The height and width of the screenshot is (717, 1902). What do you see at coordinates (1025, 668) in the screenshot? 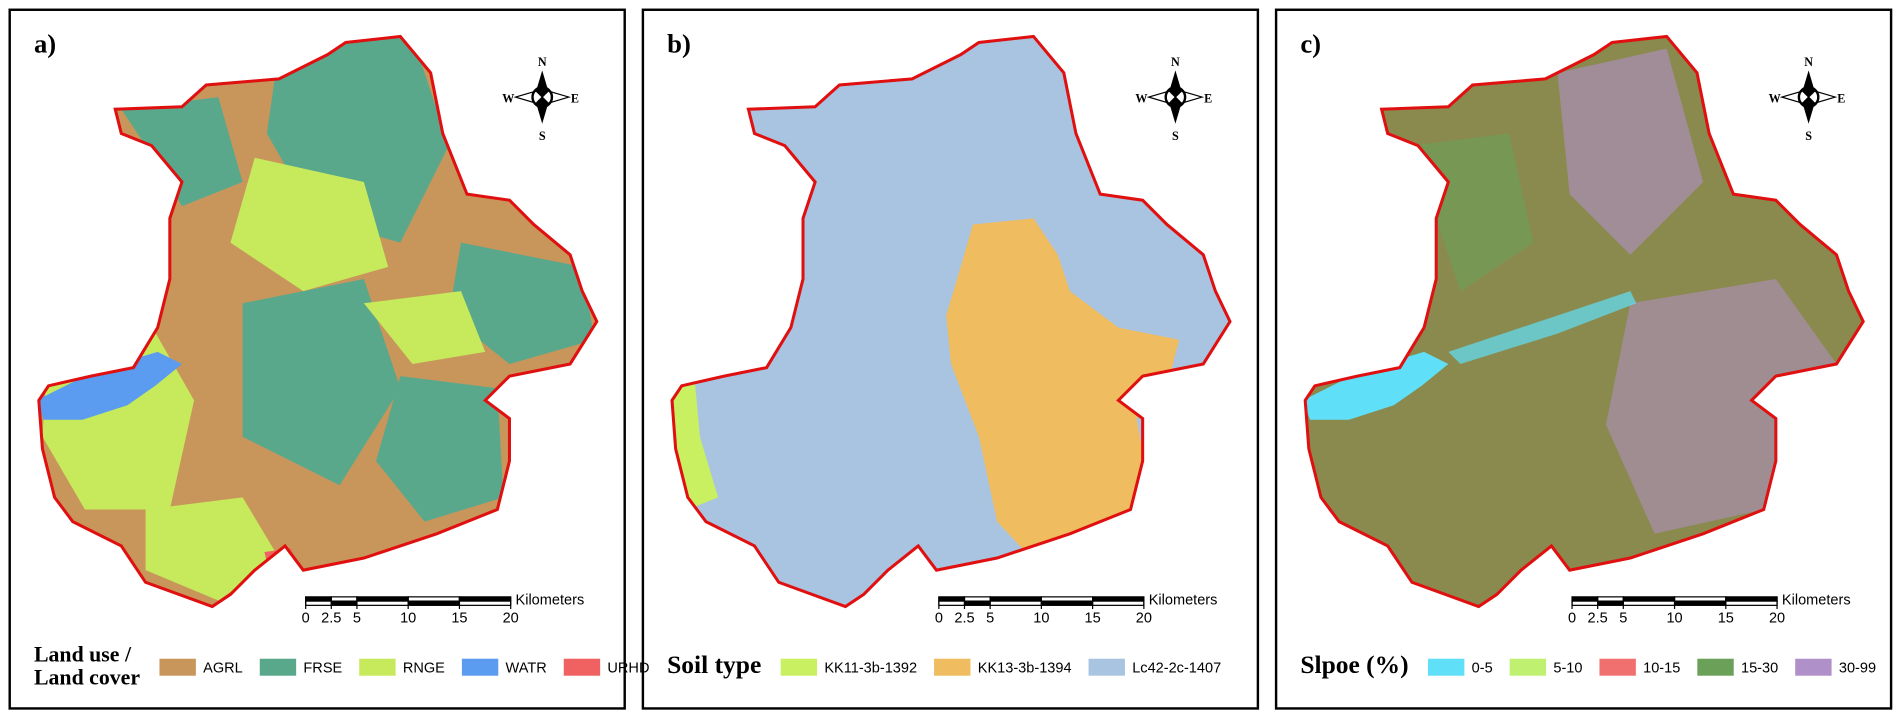
I see `legend-label: KK13-3b-1394` at bounding box center [1025, 668].